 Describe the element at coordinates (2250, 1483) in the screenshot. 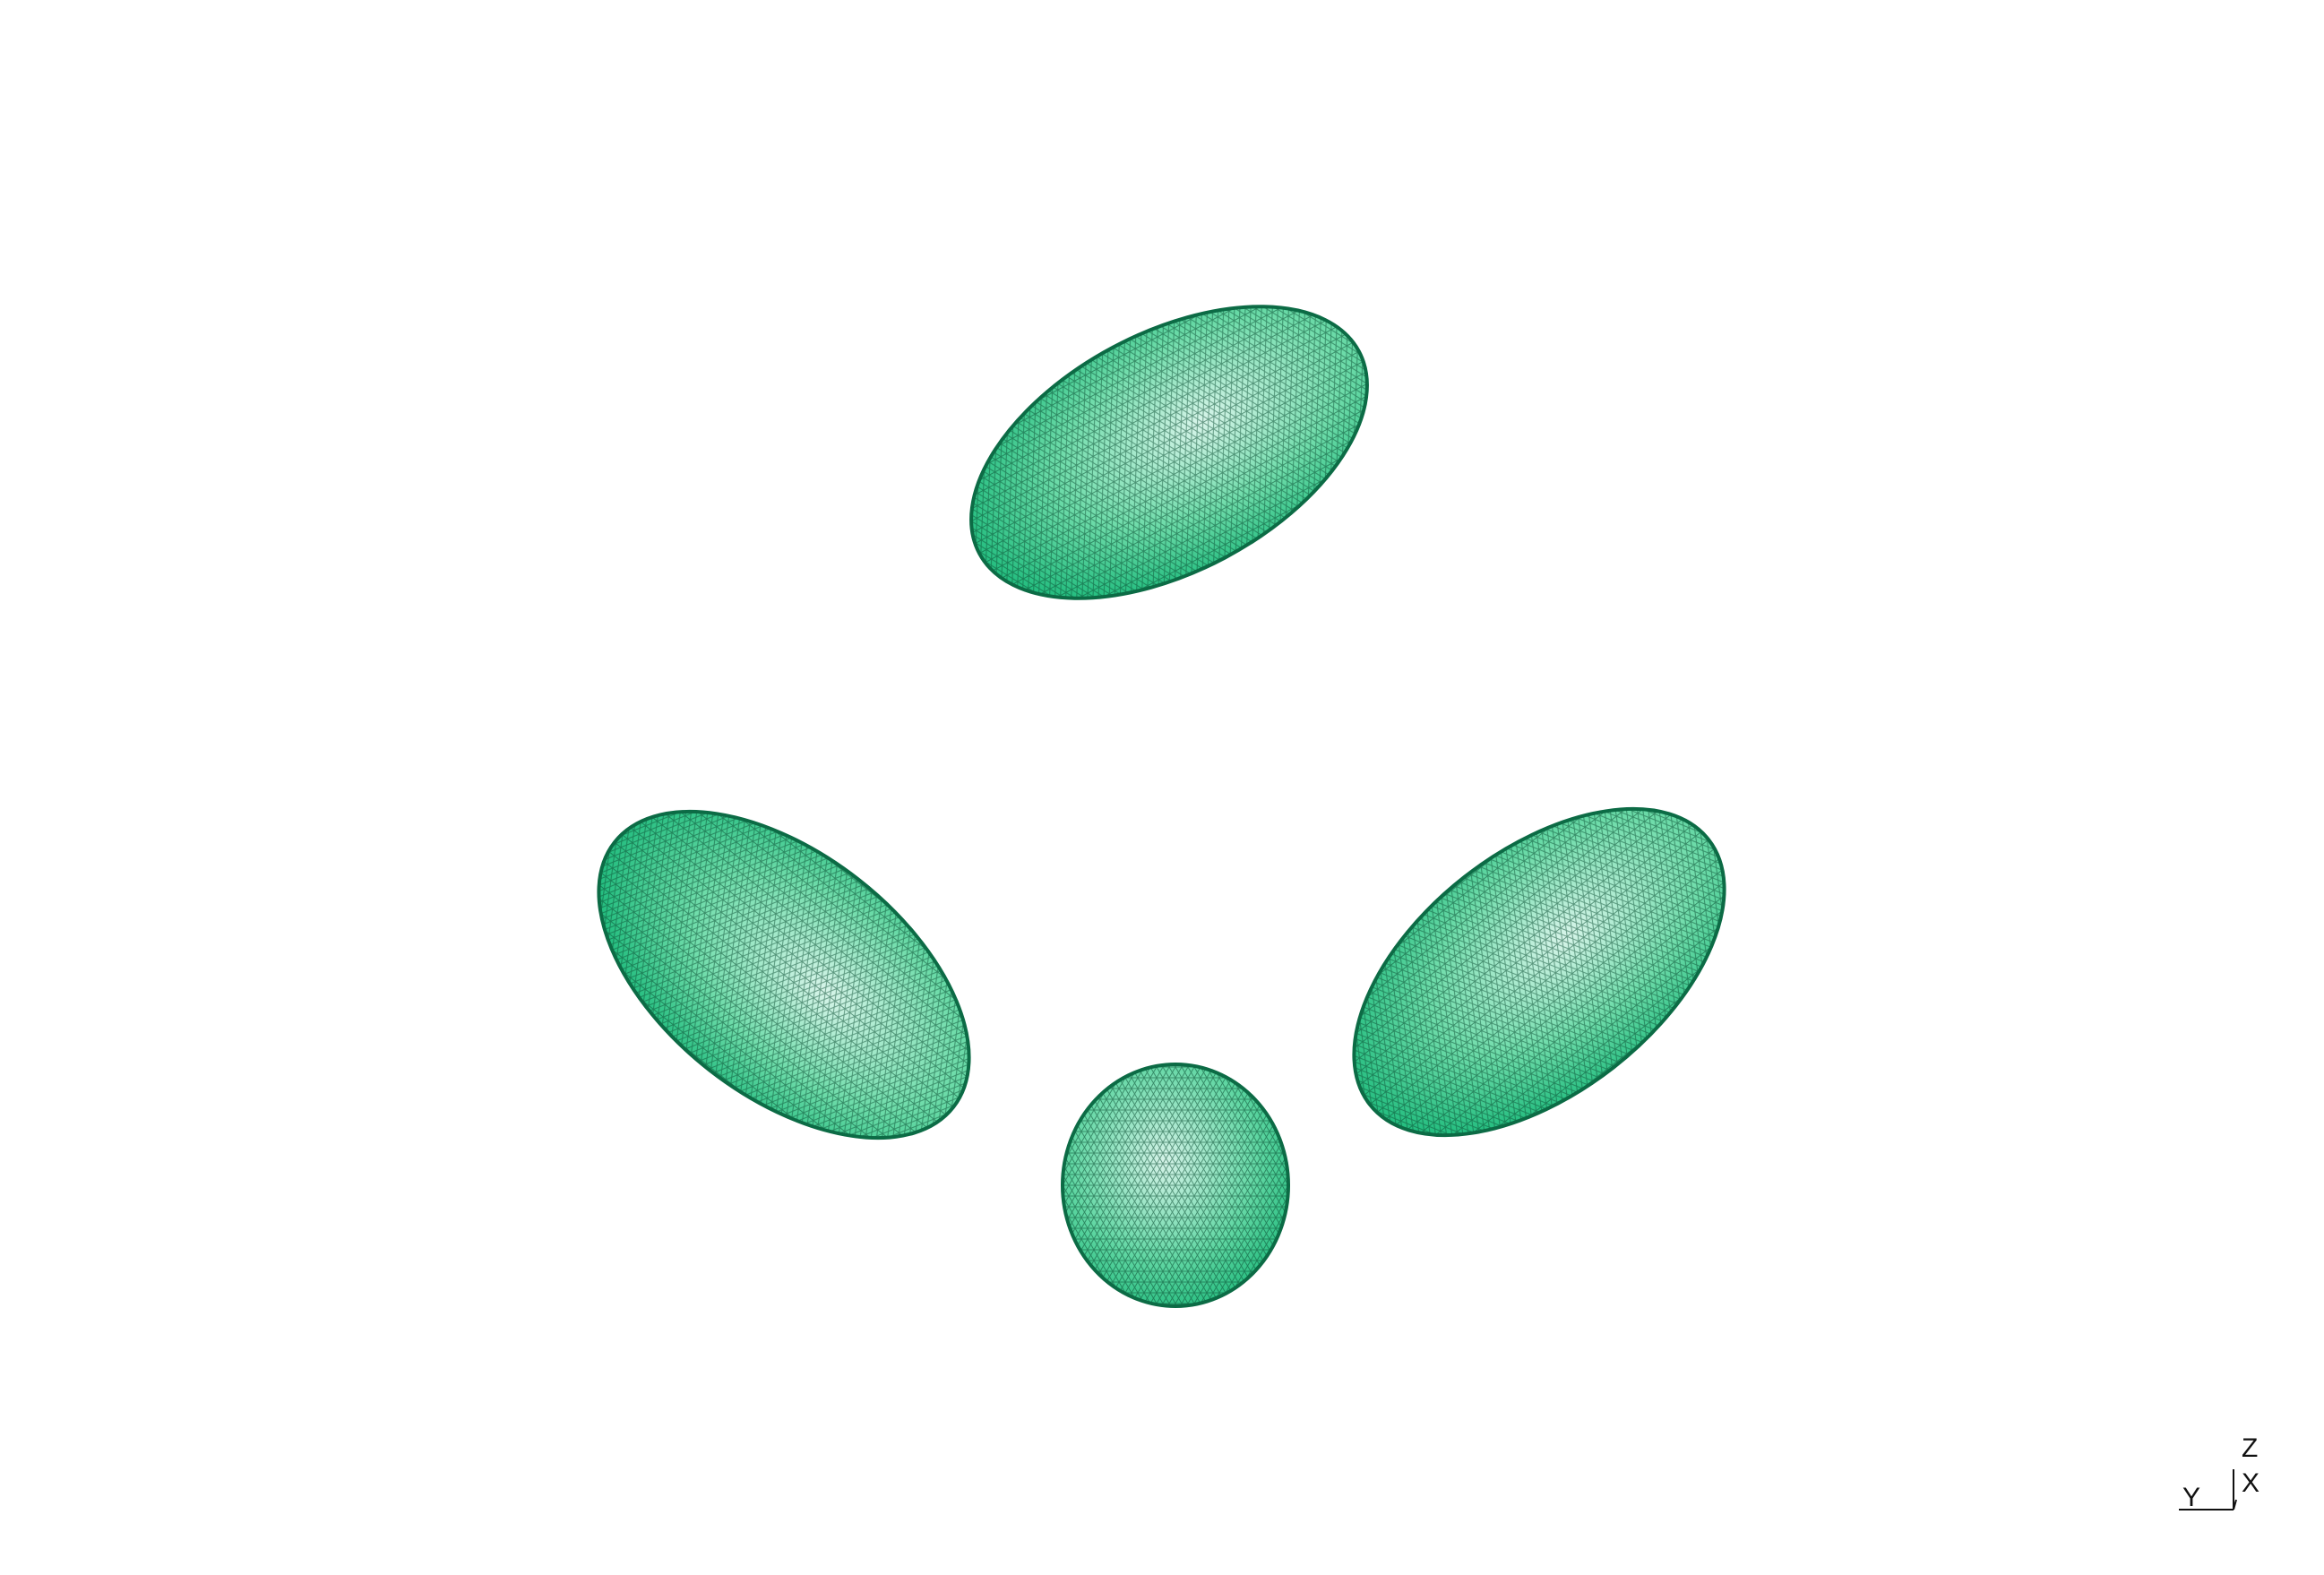

I see `axis-x-label: X` at that location.